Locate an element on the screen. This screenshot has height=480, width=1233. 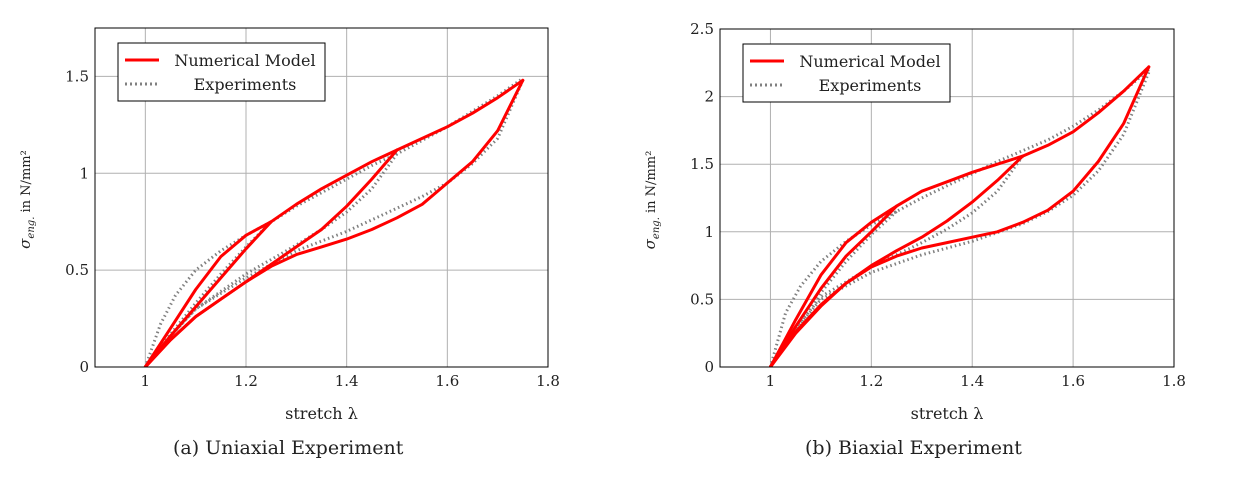
caption-uniaxial: (a) Uniaxial Experiment is located at coordinates (288, 448).